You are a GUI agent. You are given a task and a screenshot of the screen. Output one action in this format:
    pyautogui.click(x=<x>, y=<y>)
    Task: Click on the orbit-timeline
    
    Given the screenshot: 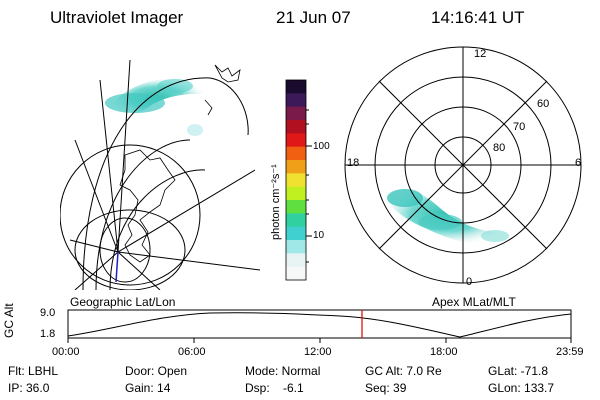 What is the action you would take?
    pyautogui.click(x=319, y=326)
    